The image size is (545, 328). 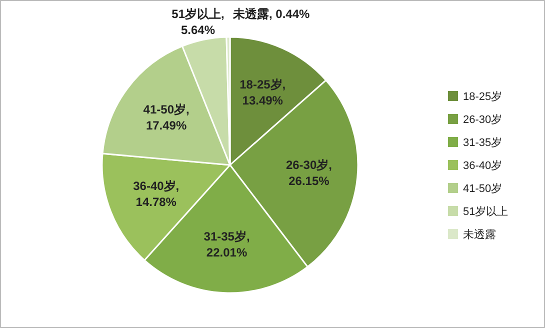 I want to click on data-label: 36-40岁, 14.78%, so click(x=156, y=194).